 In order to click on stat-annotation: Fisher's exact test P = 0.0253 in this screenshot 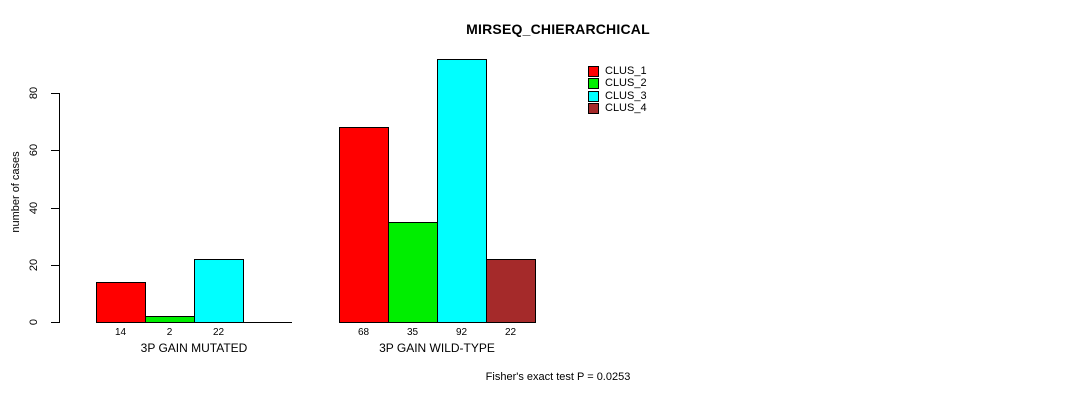, I will do `click(558, 377)`.